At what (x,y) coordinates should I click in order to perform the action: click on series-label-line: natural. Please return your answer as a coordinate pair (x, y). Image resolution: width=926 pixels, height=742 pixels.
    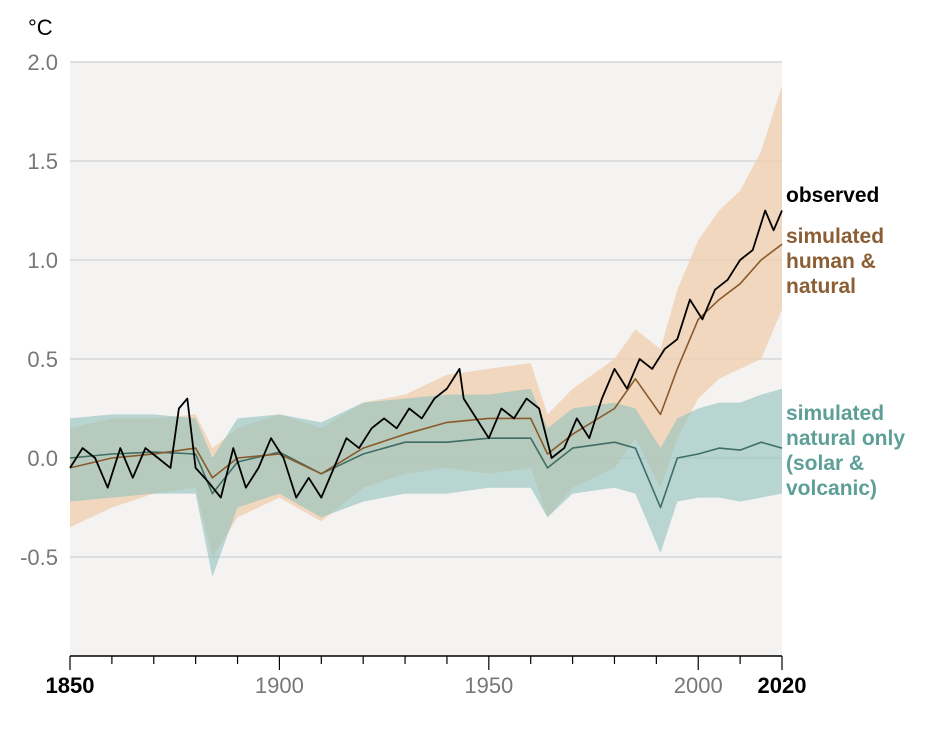
    Looking at the image, I should click on (821, 286).